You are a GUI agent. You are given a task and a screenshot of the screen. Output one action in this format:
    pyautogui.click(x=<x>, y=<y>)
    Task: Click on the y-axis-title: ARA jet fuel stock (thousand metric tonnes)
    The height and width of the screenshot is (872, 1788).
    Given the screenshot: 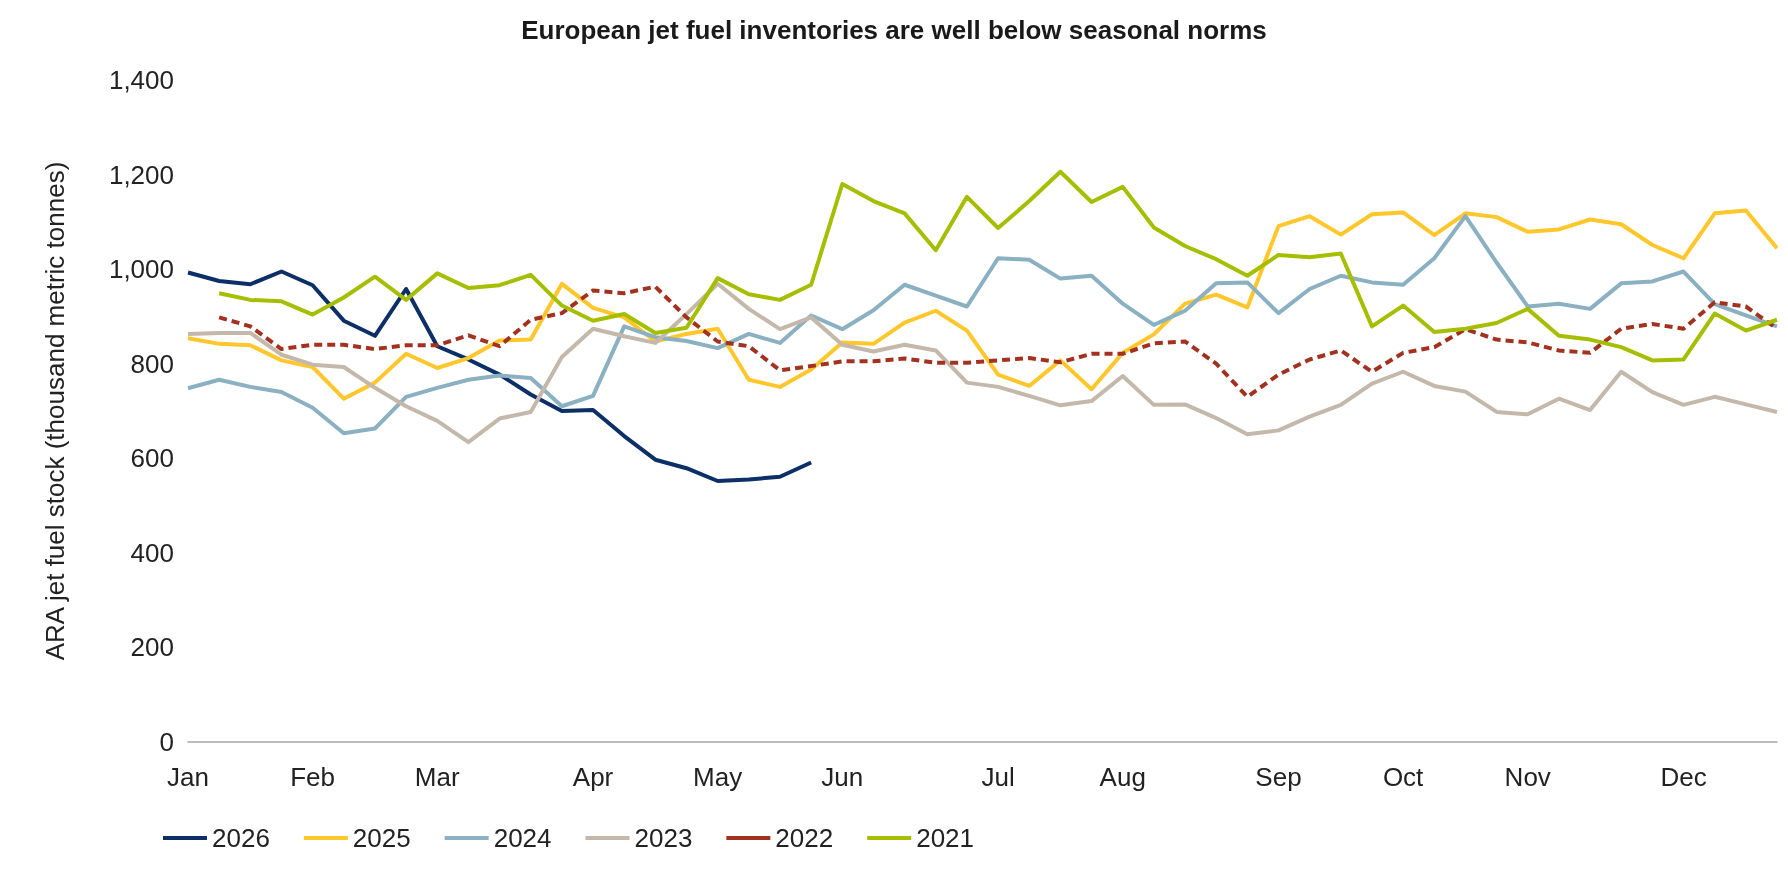 What is the action you would take?
    pyautogui.click(x=55, y=411)
    